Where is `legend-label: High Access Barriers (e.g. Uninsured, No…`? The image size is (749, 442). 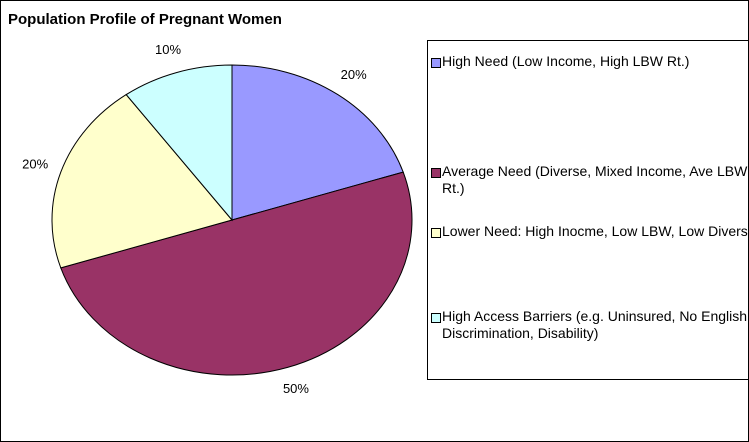 legend-label: High Access Barriers (e.g. Uninsured, No… is located at coordinates (595, 324).